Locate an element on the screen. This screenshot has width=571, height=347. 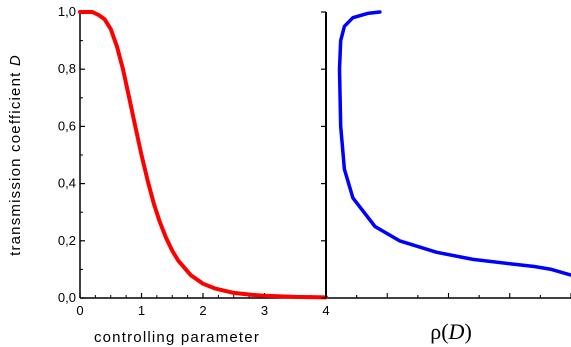
y-tick-label: 1,0 is located at coordinates (67, 11).